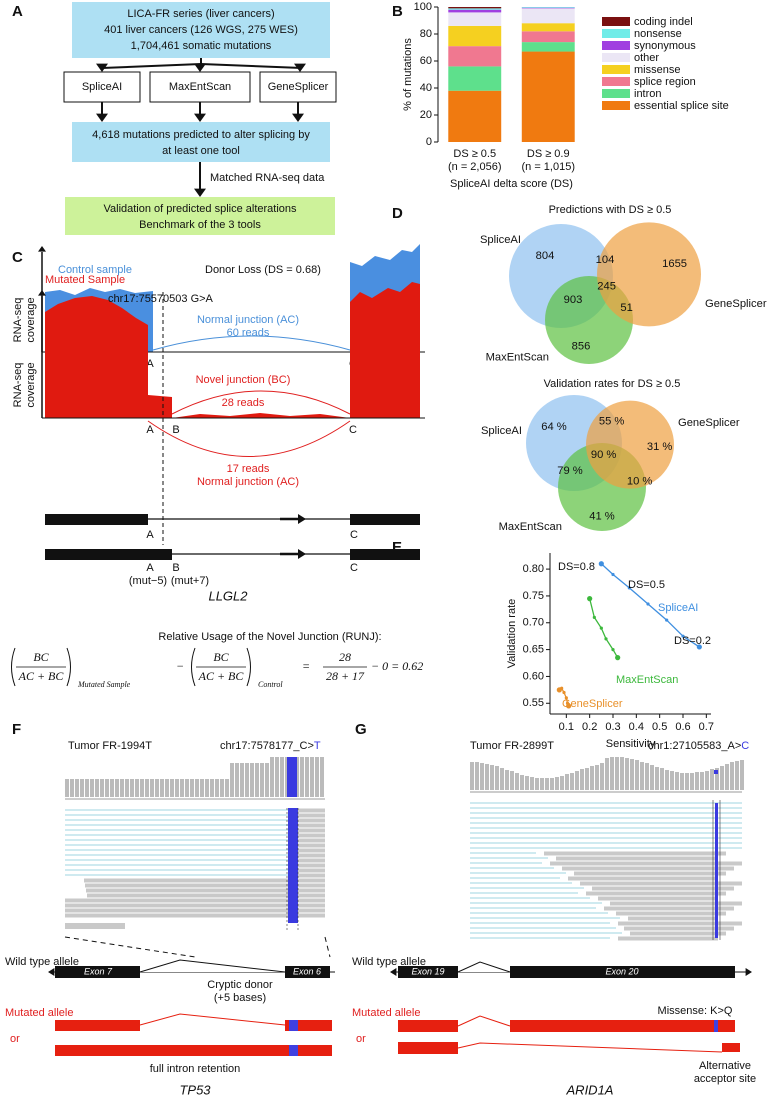 The height and width of the screenshot is (1098, 771). Describe the element at coordinates (548, 154) in the screenshot. I see `x-tick-label: DS ≥ 0.9` at that location.